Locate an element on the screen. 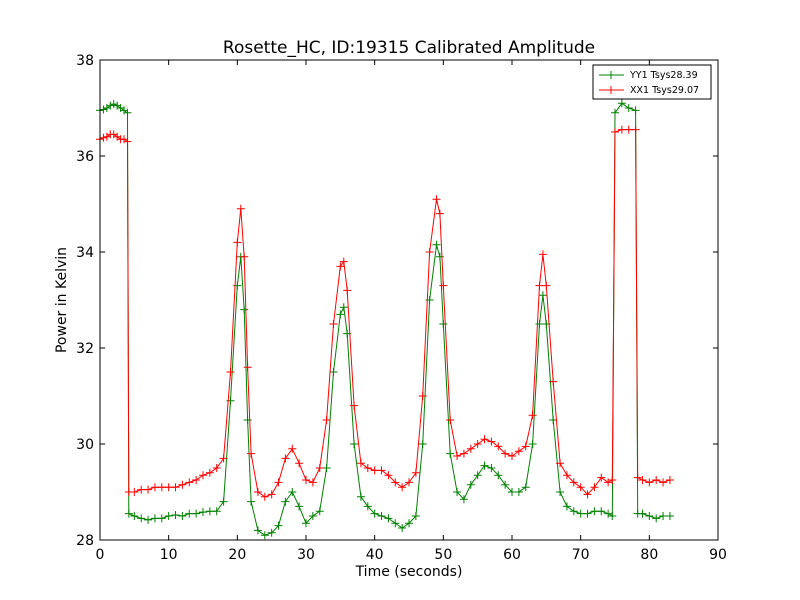  x-tick-label: 60 is located at coordinates (512, 555).